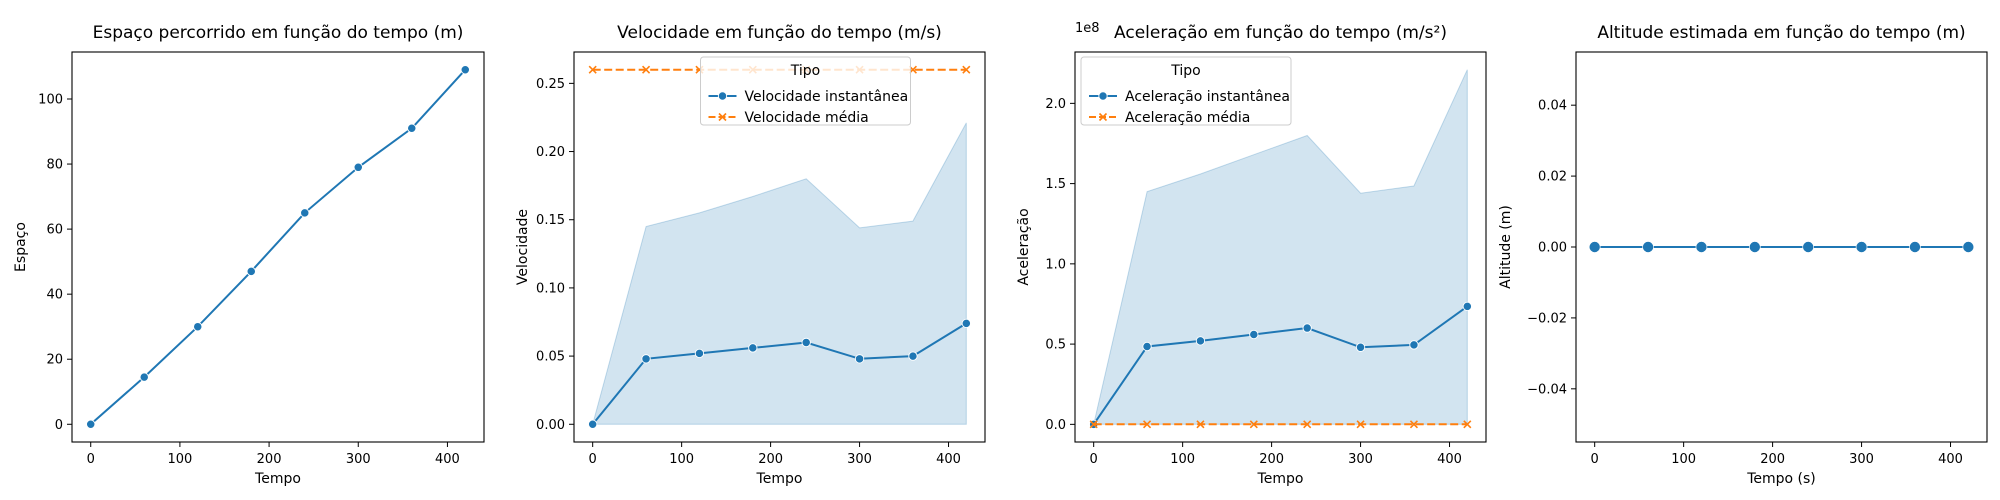 Image resolution: width=2000 pixels, height=500 pixels. What do you see at coordinates (779, 273) in the screenshot?
I see `confidence-band` at bounding box center [779, 273].